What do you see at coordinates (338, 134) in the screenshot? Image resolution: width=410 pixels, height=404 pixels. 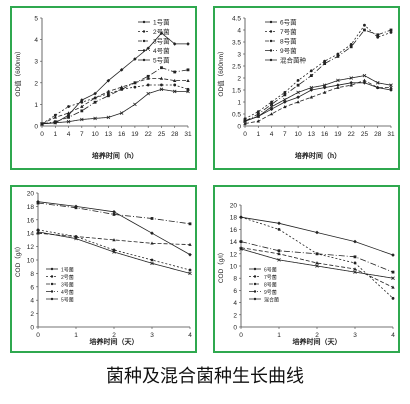 I see `x-tick-label: 19` at bounding box center [338, 134].